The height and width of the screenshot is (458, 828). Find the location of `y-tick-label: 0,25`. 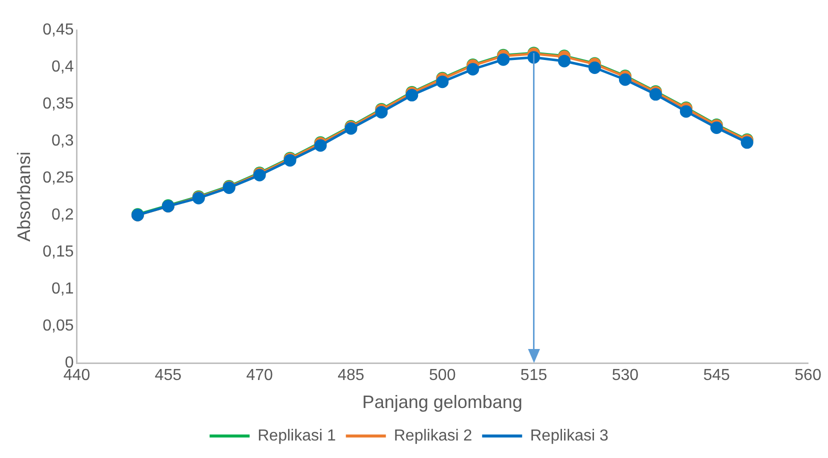

y-tick-label: 0,25 is located at coordinates (58, 177).